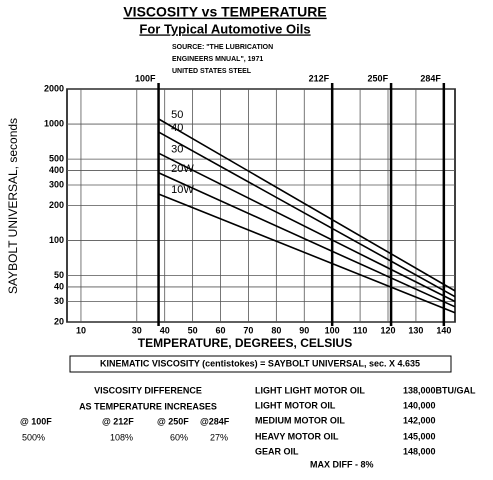 The height and width of the screenshot is (480, 493). I want to click on y-tick-label: 20, so click(59, 321).